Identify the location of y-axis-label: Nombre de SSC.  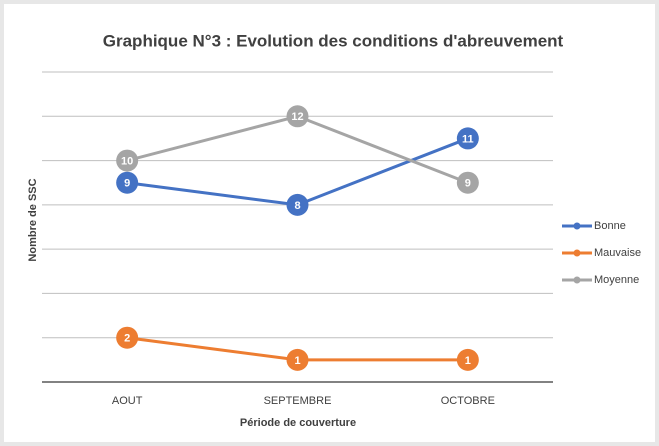
(33, 219).